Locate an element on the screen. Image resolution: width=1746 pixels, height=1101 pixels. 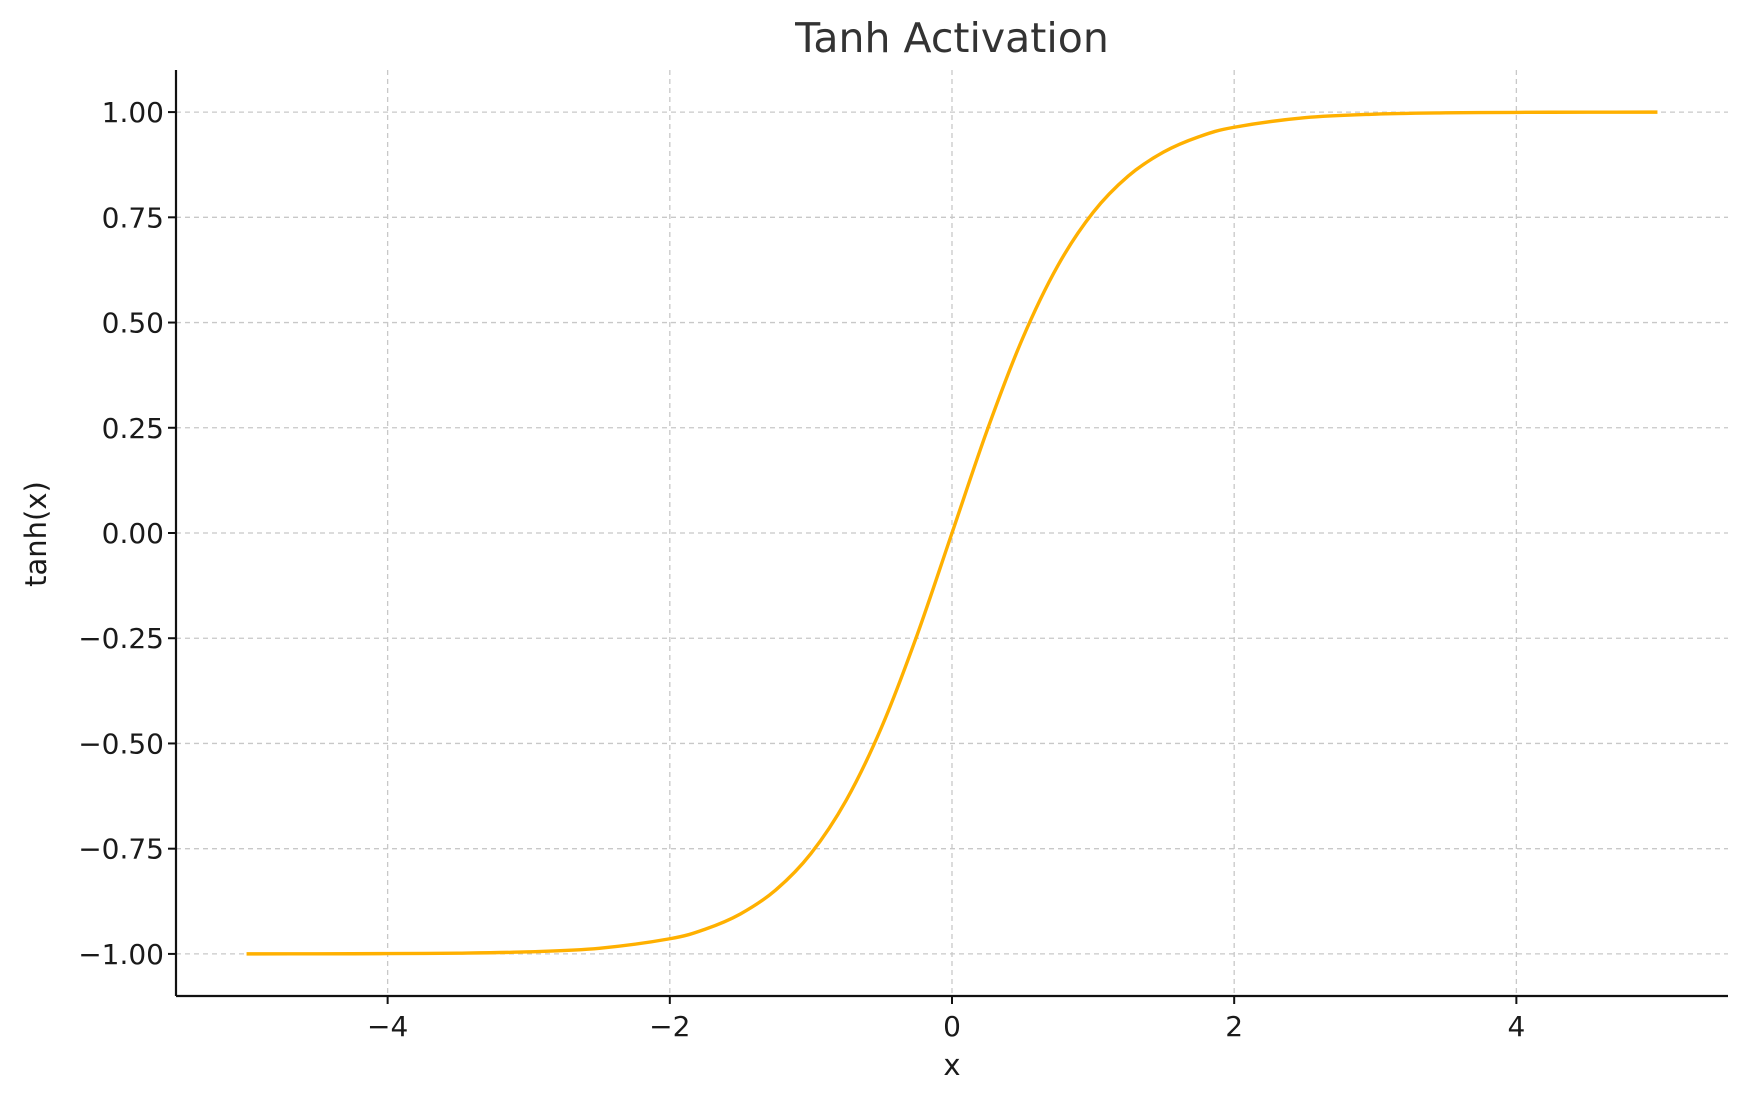
x-tick-label-3: 2 is located at coordinates (1234, 1026).